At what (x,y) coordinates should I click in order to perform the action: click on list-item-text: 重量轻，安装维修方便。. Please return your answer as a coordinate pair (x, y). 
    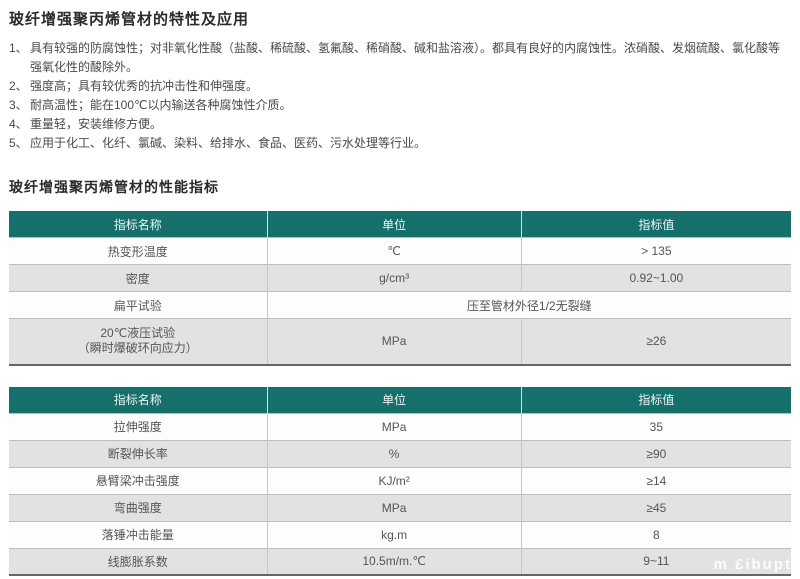
    Looking at the image, I should click on (96, 124).